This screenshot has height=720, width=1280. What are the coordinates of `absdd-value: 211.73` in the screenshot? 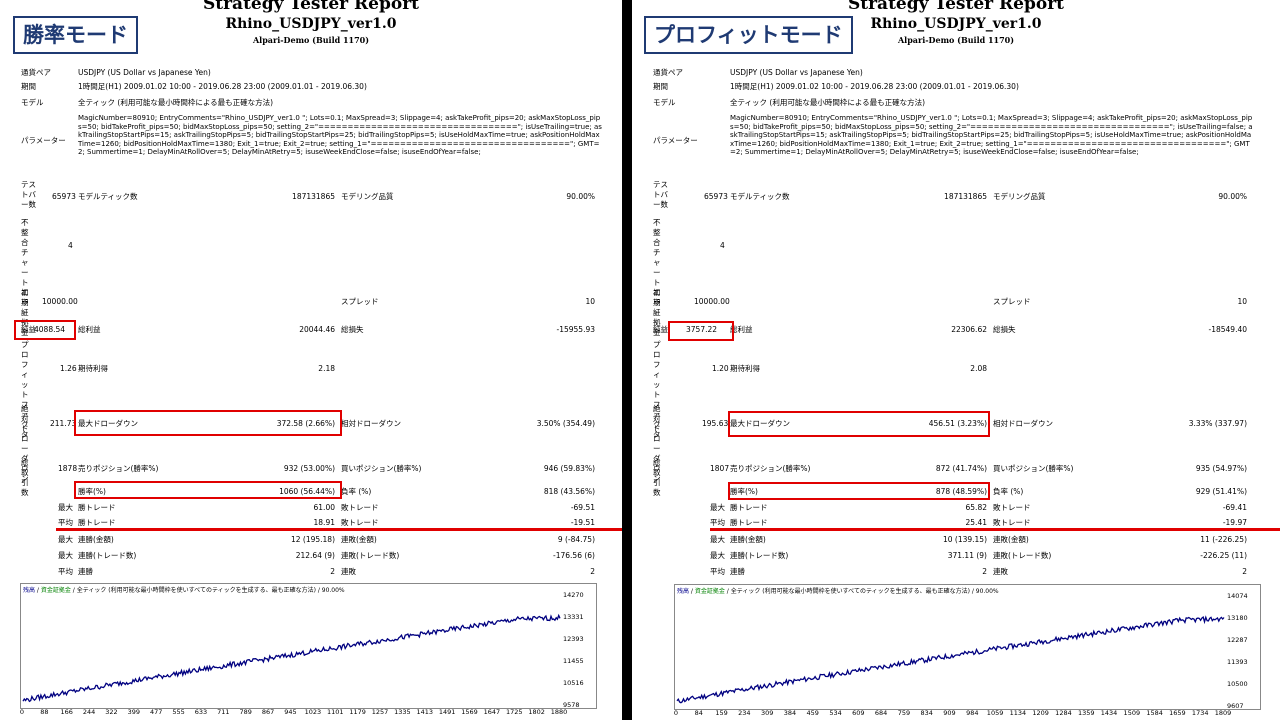 It's located at (63, 423).